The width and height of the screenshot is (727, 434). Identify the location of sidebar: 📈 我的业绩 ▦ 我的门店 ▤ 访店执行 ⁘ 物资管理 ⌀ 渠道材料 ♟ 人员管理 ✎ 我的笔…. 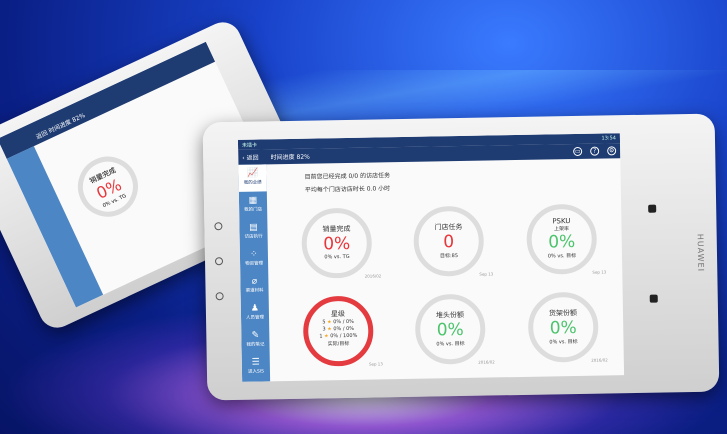
(254, 273).